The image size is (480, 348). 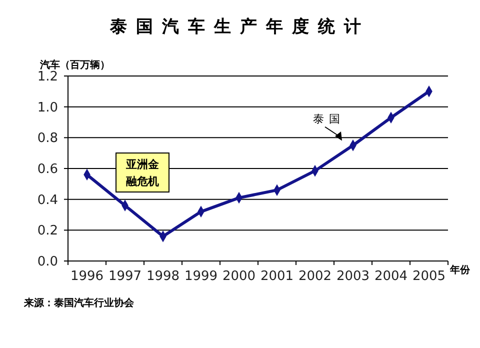 What do you see at coordinates (125, 276) in the screenshot?
I see `x-tick-label: 1997` at bounding box center [125, 276].